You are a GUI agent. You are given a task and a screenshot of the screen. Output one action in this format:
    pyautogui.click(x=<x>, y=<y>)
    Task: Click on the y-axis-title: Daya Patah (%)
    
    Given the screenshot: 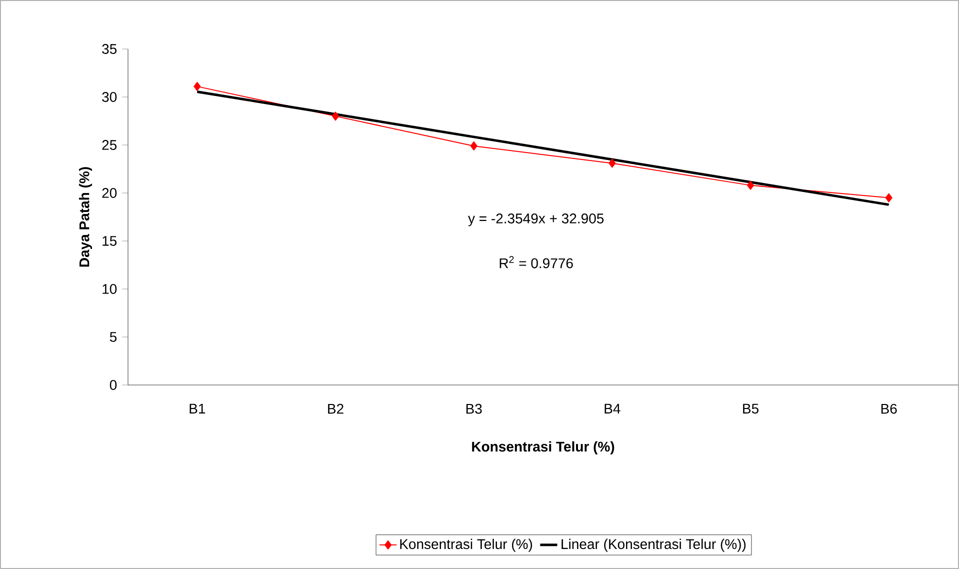 What is the action you would take?
    pyautogui.click(x=85, y=217)
    